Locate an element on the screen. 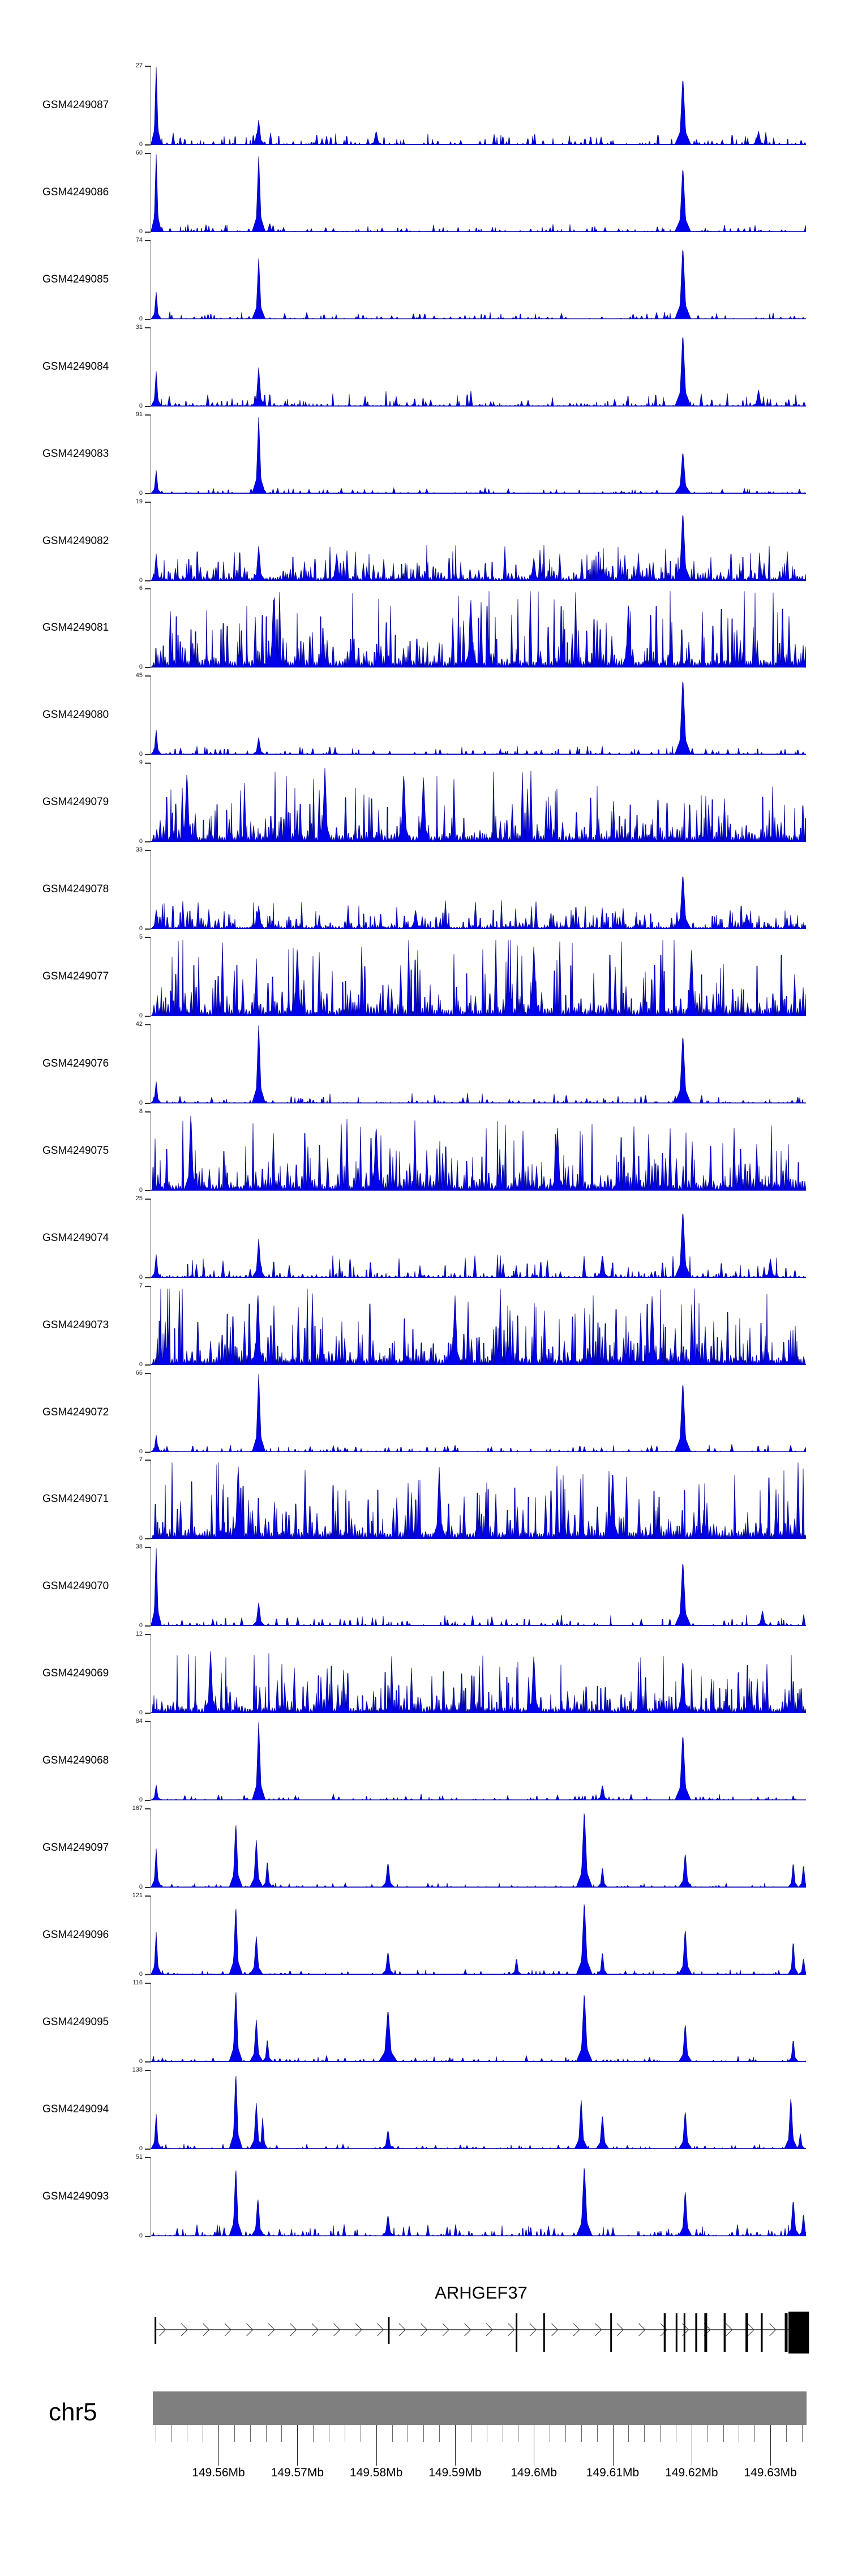 The height and width of the screenshot is (2576, 849). track-ymax-label: 8 is located at coordinates (141, 1111).